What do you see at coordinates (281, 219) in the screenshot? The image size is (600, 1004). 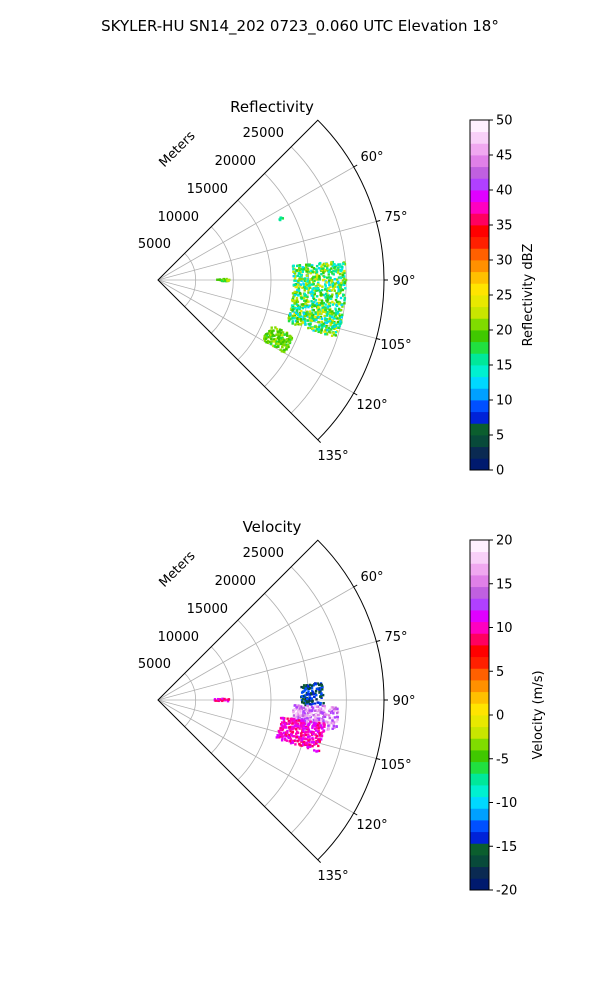 I see `echo-region` at bounding box center [281, 219].